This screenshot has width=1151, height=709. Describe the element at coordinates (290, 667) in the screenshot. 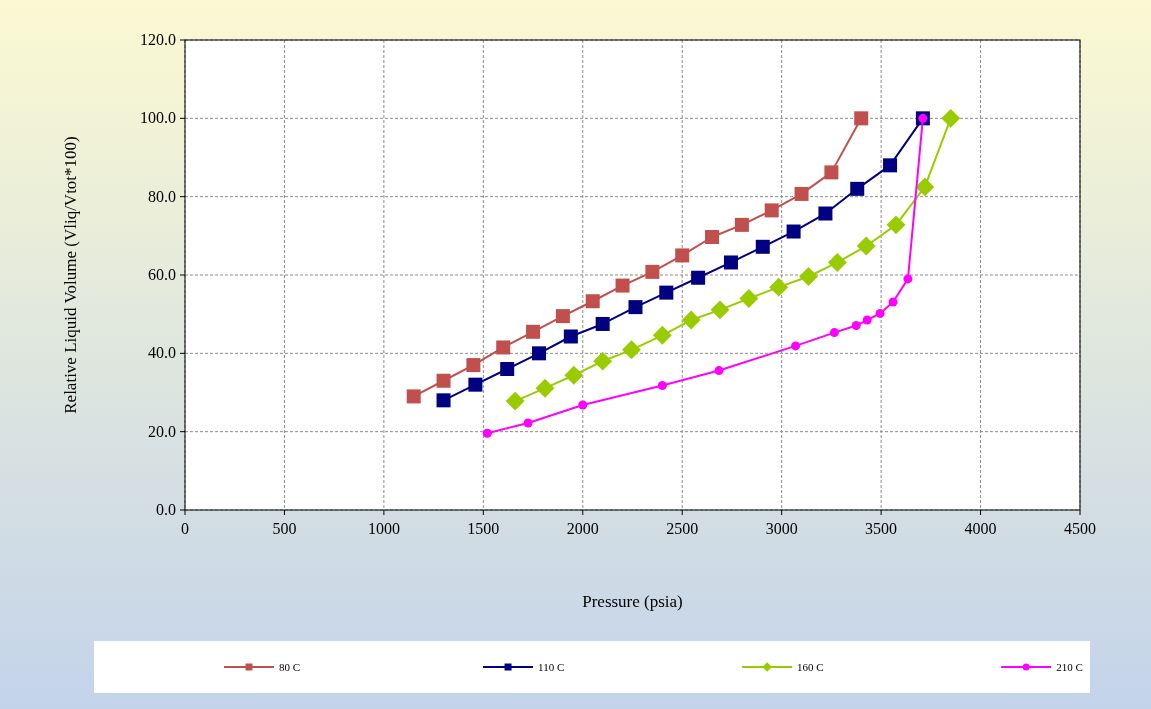

I see `legend-label: 80 C` at that location.